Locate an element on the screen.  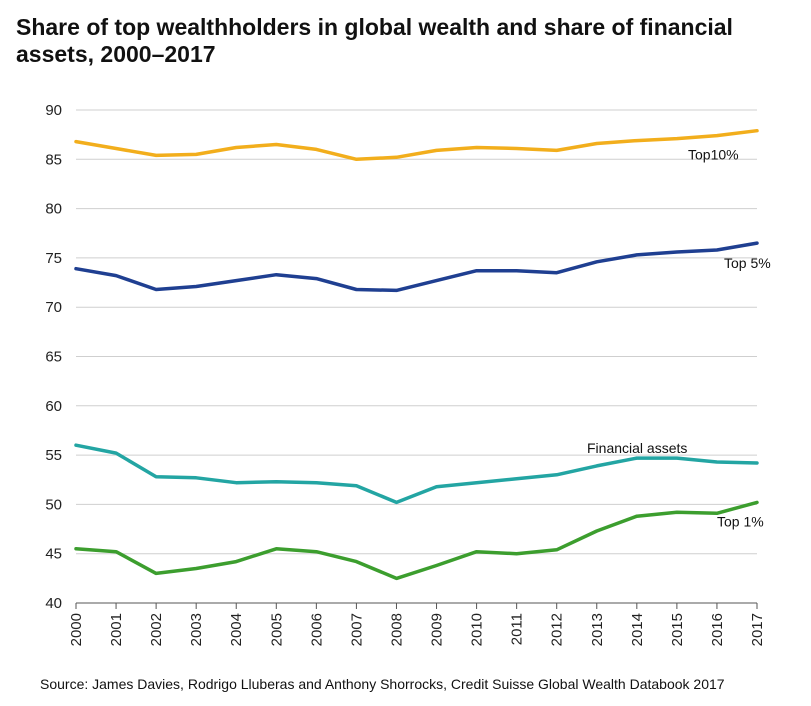
y-tick-label: 90 is located at coordinates (53, 110).